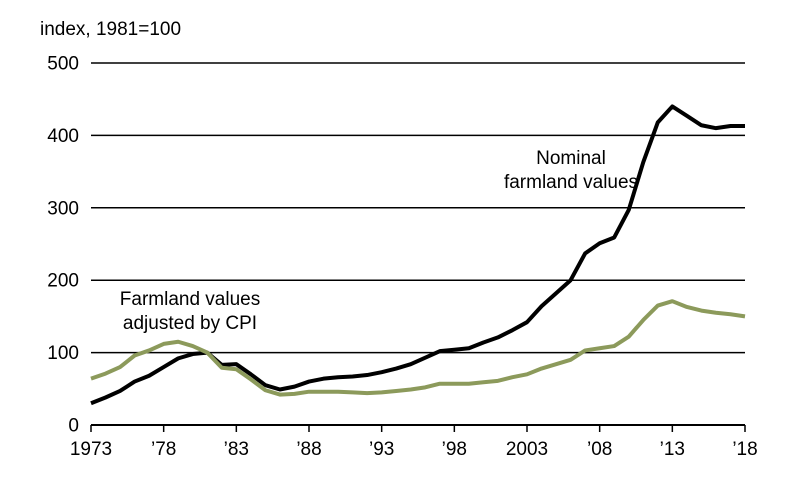  I want to click on y-tick-label: 0, so click(73, 426).